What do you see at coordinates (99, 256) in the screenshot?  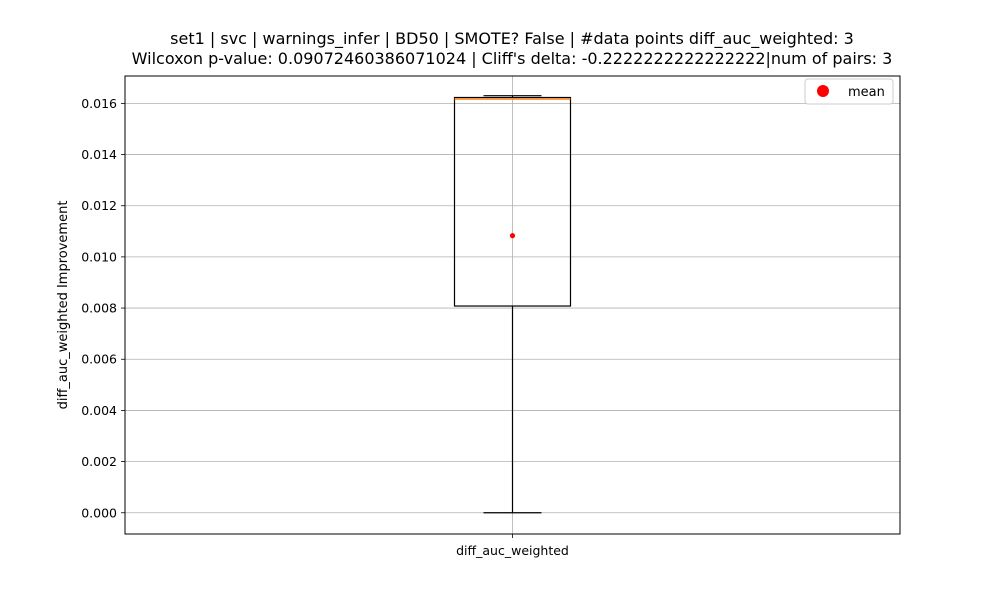 I see `y-tick-label: 0.010` at bounding box center [99, 256].